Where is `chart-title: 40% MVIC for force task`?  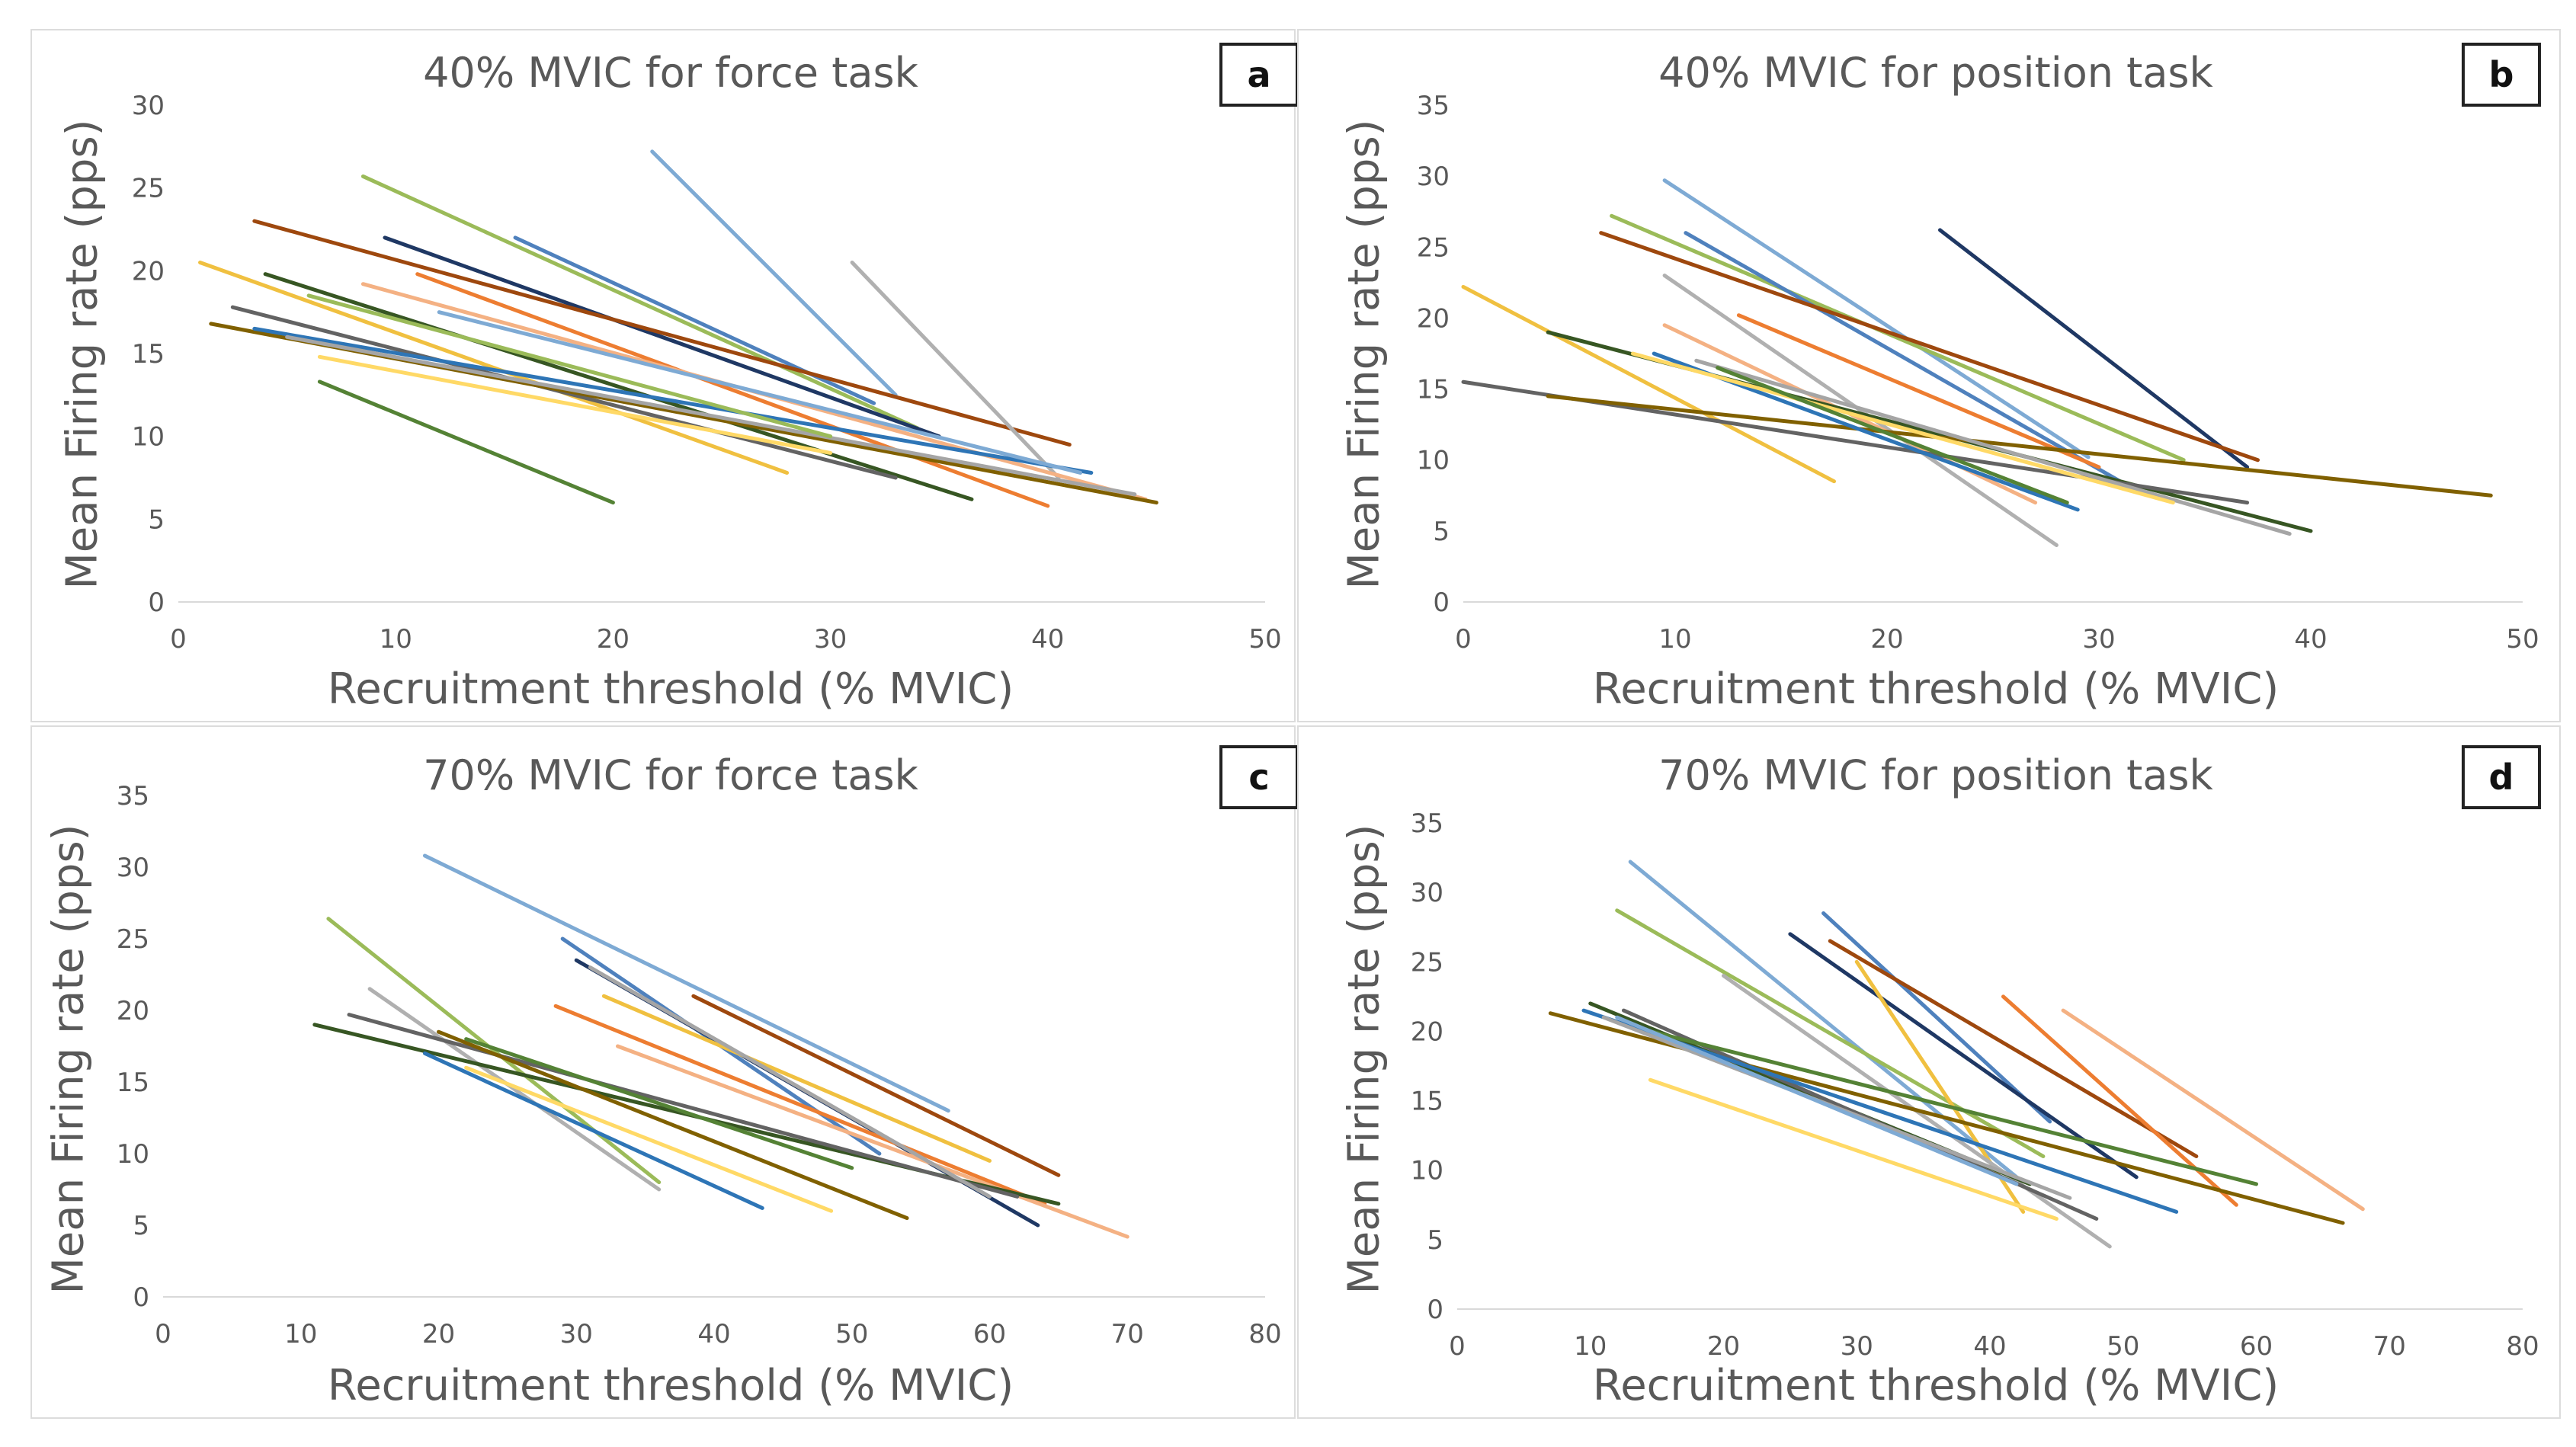
chart-title: 40% MVIC for force task is located at coordinates (670, 73).